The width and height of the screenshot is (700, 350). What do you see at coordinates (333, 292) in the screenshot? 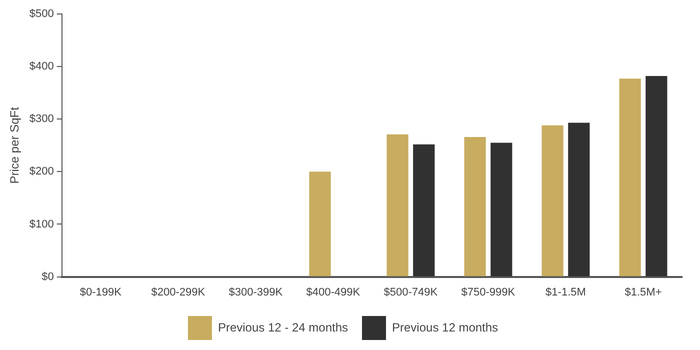
I see `x-tick-label: $400-499K` at bounding box center [333, 292].